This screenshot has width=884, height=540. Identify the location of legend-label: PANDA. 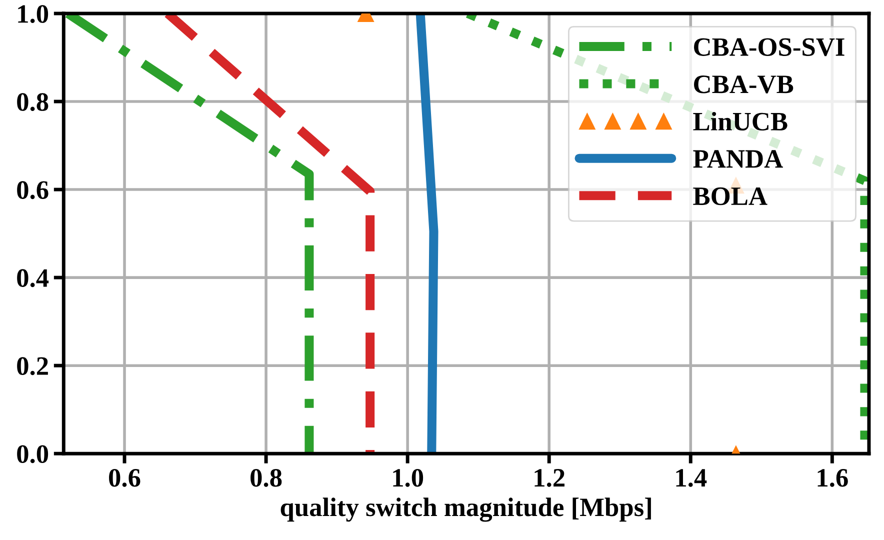
(738, 159).